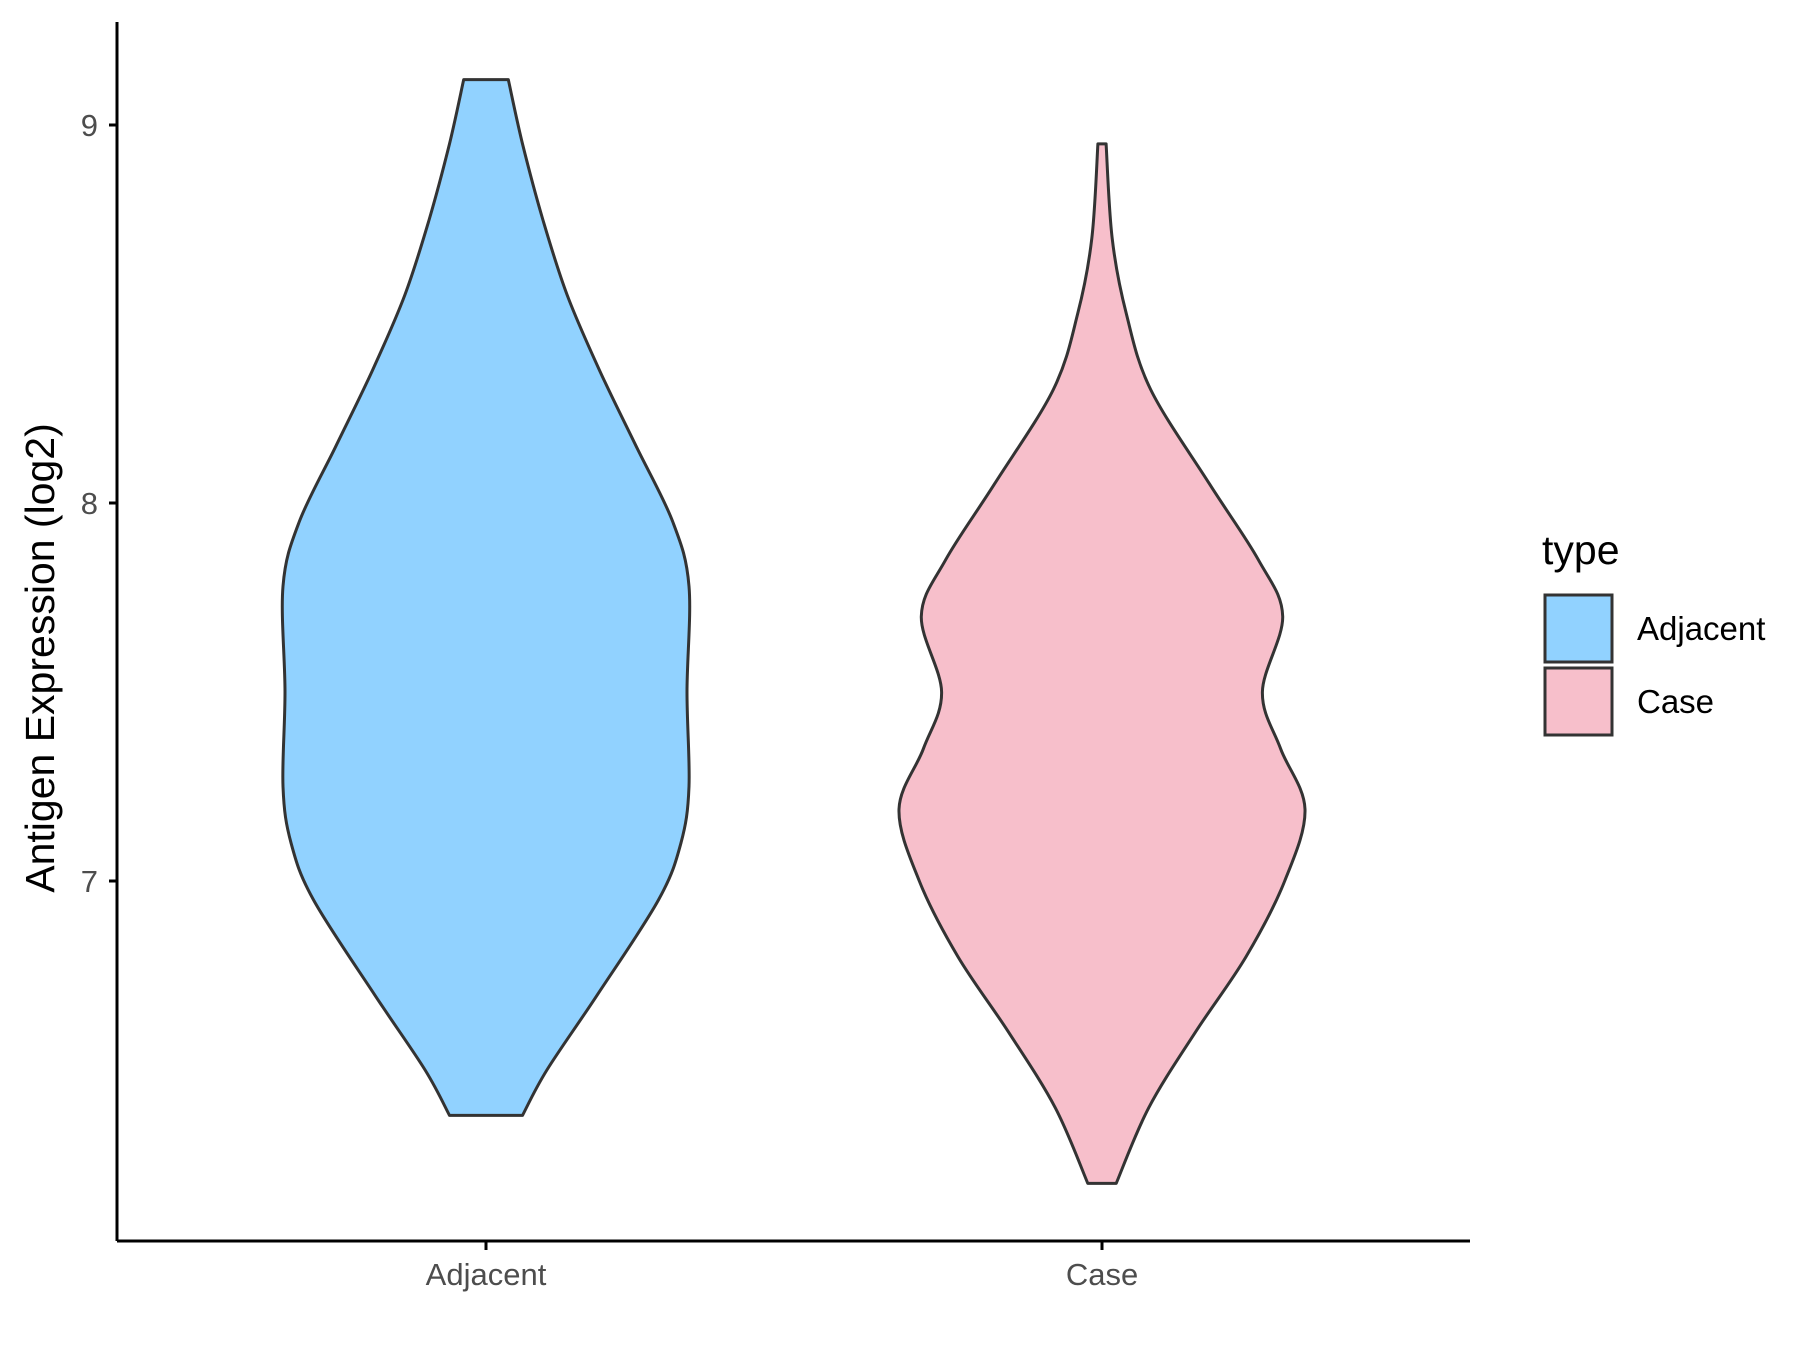 This screenshot has width=1800, height=1350. What do you see at coordinates (89, 125) in the screenshot?
I see `y-tick-label: 9` at bounding box center [89, 125].